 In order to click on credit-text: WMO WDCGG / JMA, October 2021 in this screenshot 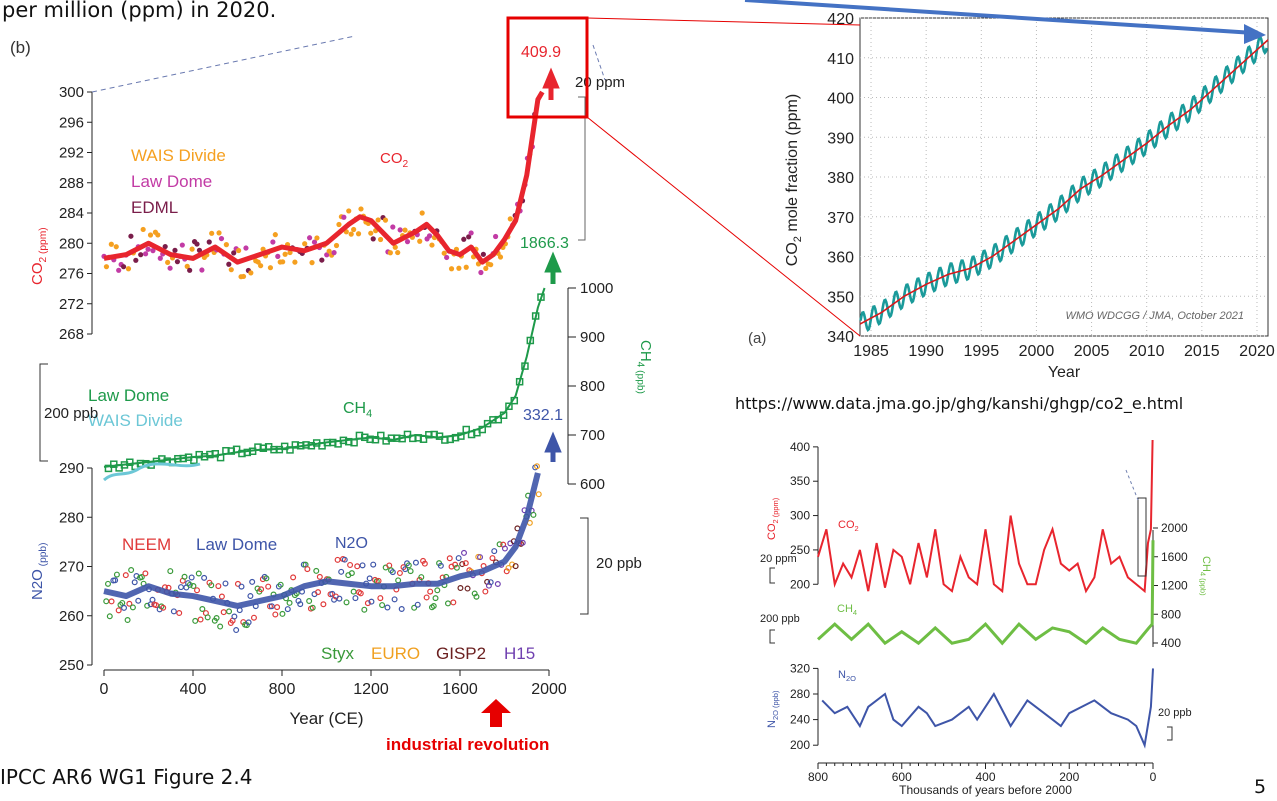, I will do `click(1155, 316)`.